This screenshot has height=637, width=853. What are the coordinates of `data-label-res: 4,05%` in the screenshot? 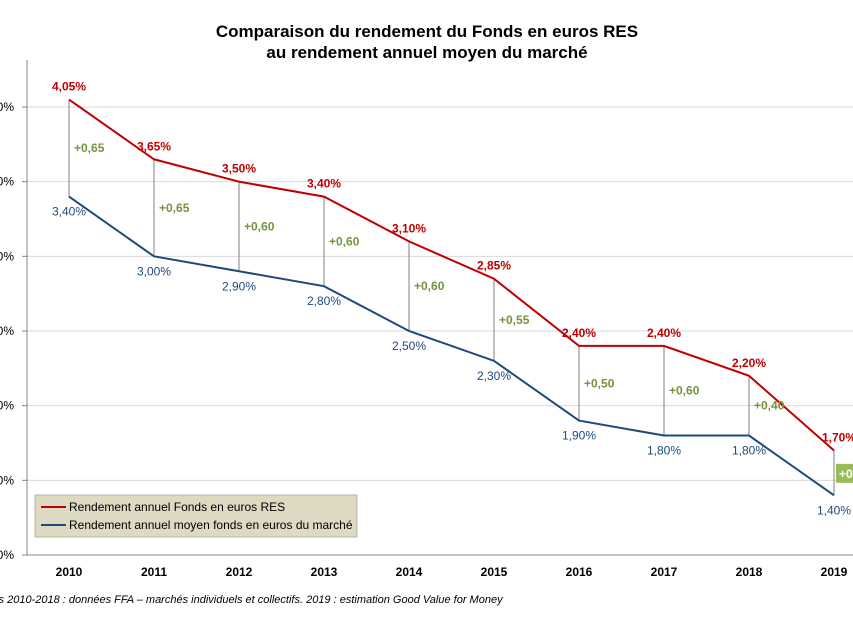 It's located at (69, 87).